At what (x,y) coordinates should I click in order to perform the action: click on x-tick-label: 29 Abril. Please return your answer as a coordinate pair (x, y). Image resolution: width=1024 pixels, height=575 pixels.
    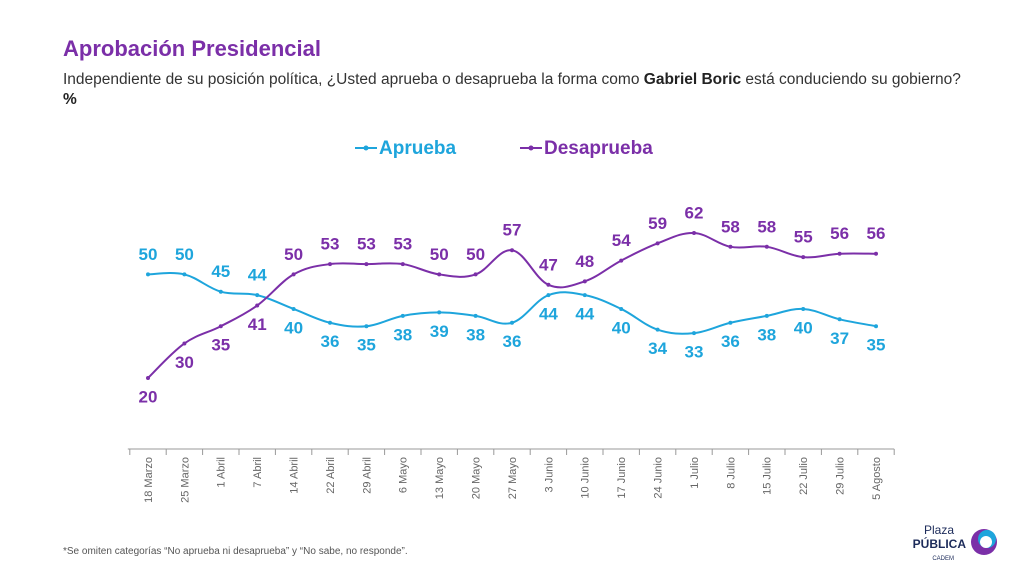
    Looking at the image, I should click on (367, 475).